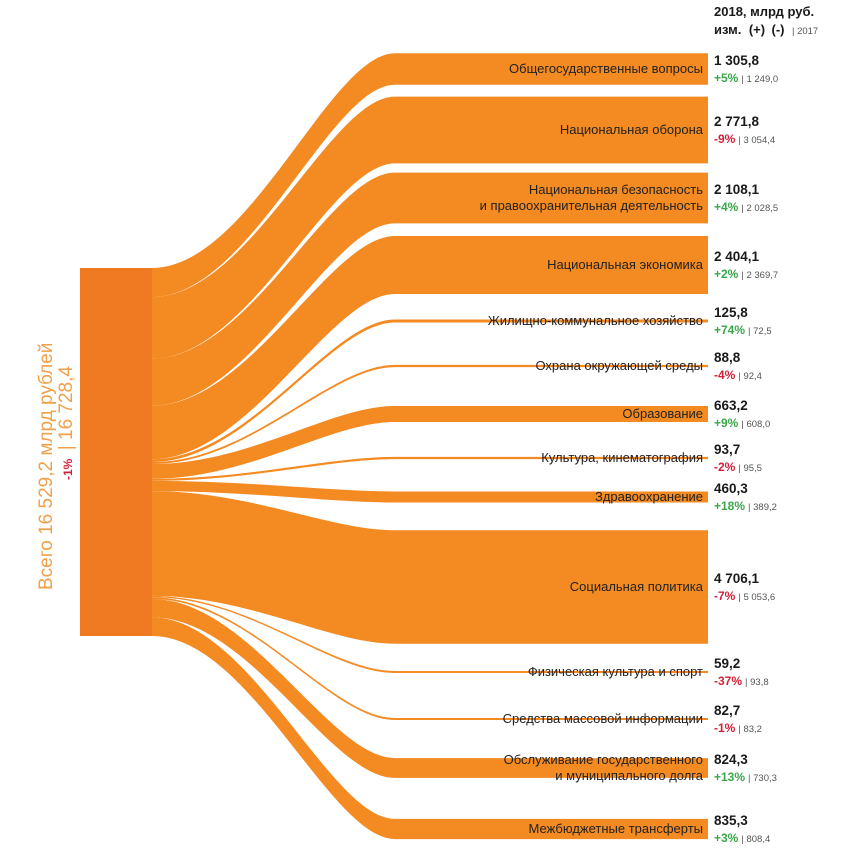  I want to click on previous-value: | 608,0, so click(755, 424).